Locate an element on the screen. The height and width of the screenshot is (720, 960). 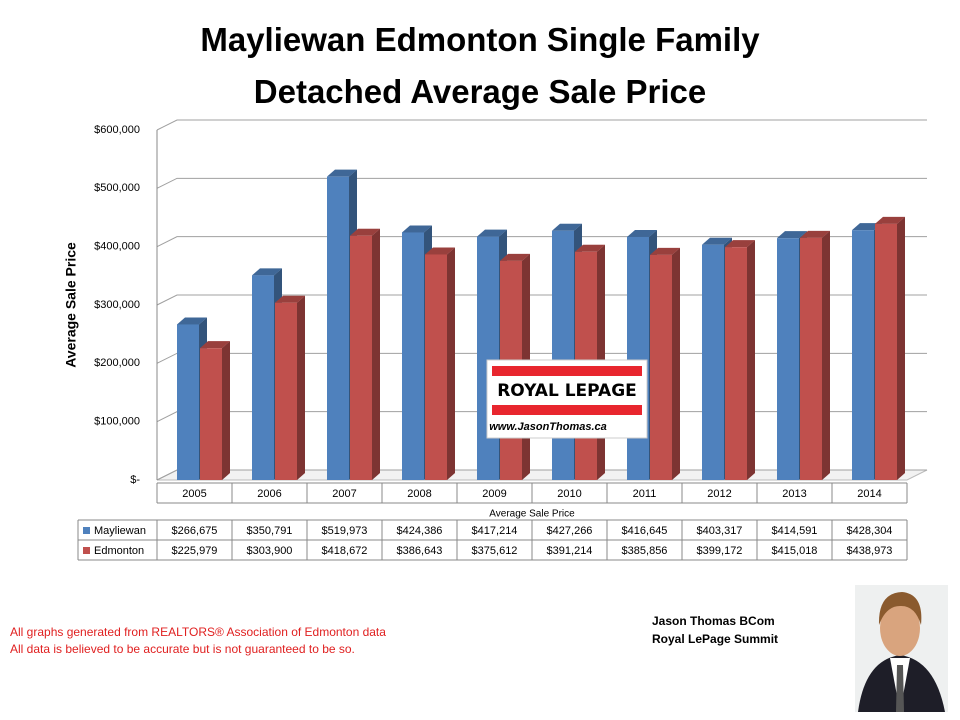
table-value: $428,304 is located at coordinates (870, 531).